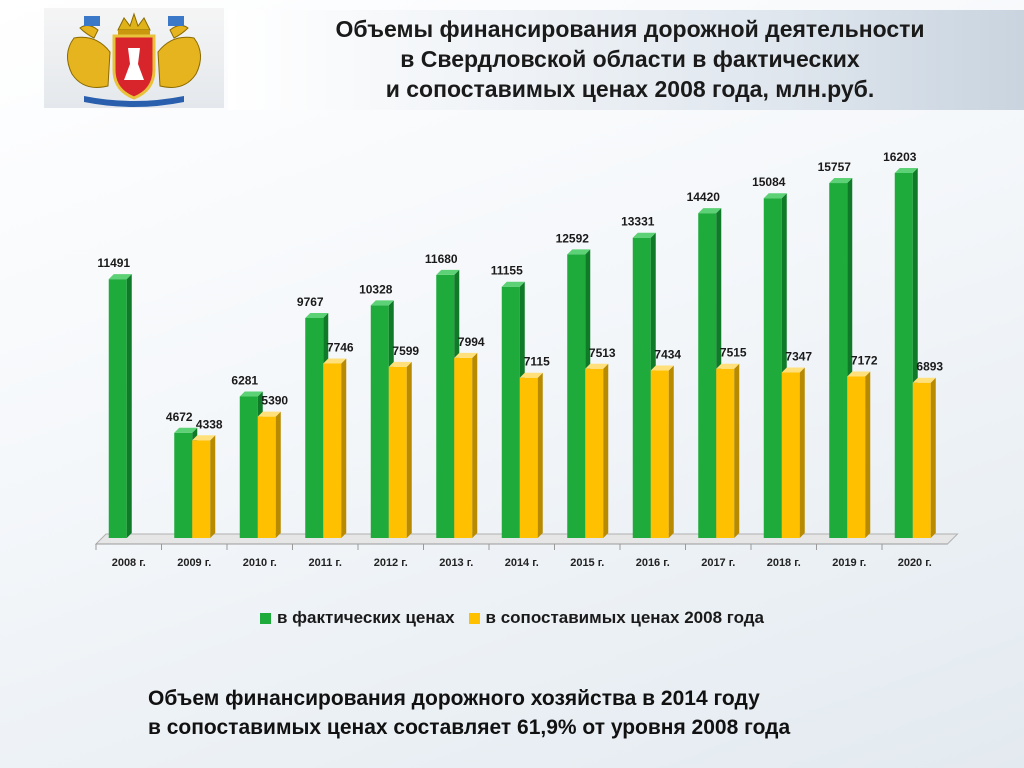 The height and width of the screenshot is (768, 1024). I want to click on sverdlovsk-coat-of-arms-icon, so click(134, 59).